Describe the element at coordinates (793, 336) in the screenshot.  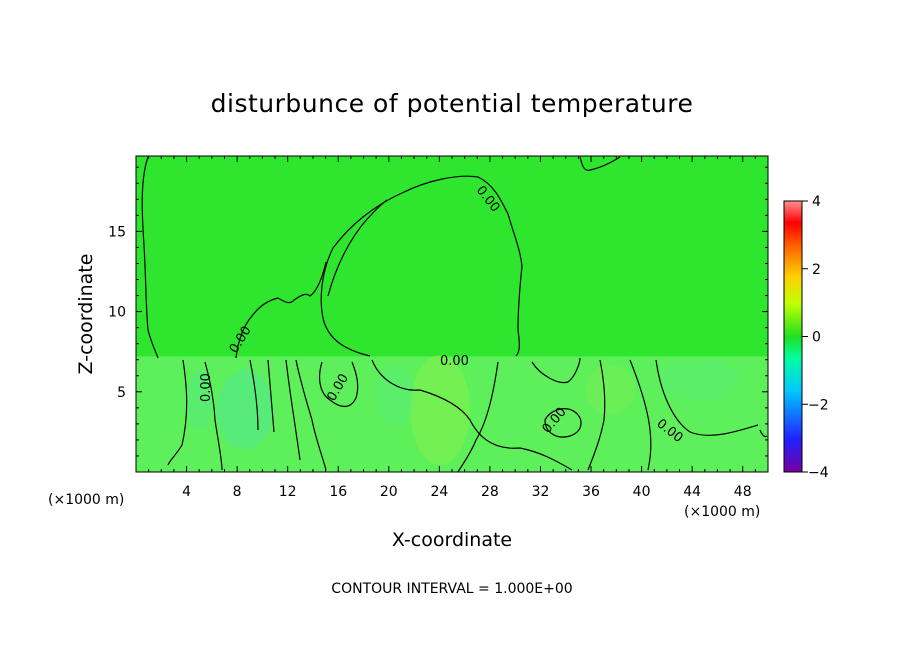
I see `colorbar-gradient` at that location.